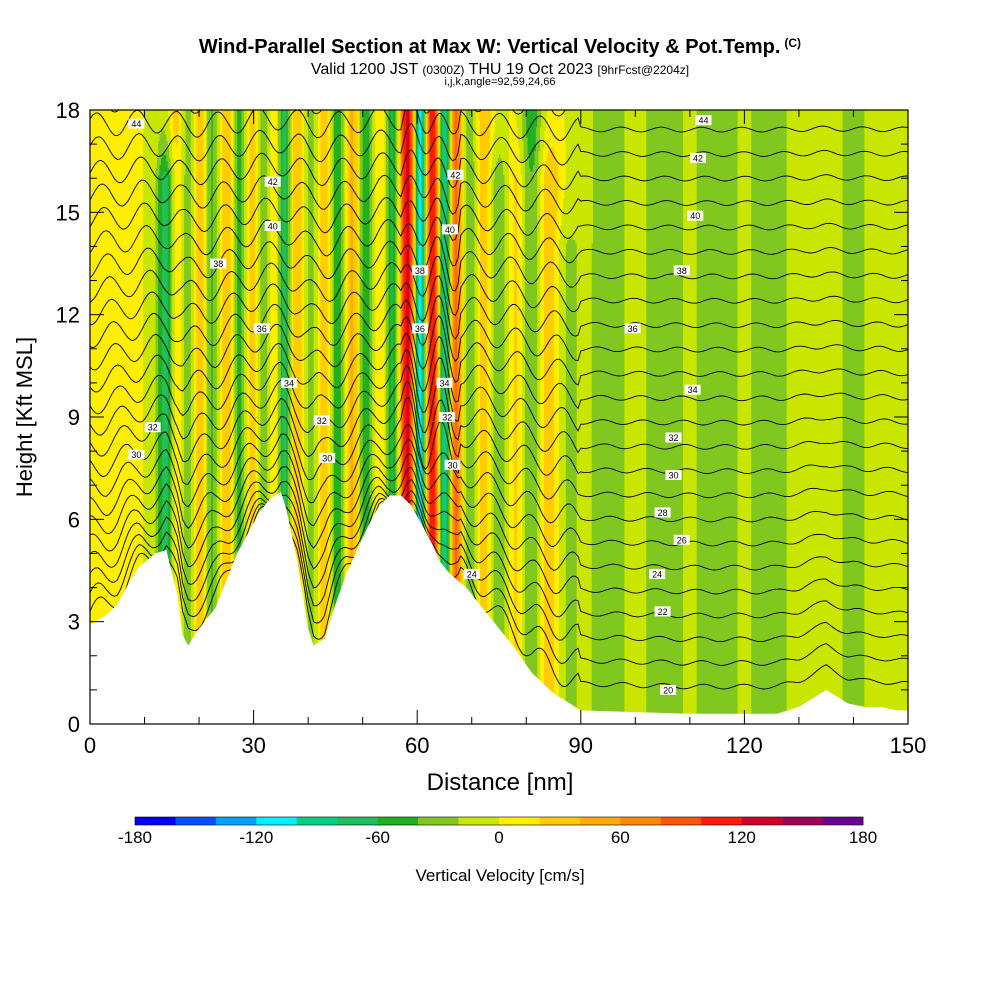 The width and height of the screenshot is (1000, 1000). I want to click on colorbar: -180 -120 -60 0 60 120 180, so click(497, 831).